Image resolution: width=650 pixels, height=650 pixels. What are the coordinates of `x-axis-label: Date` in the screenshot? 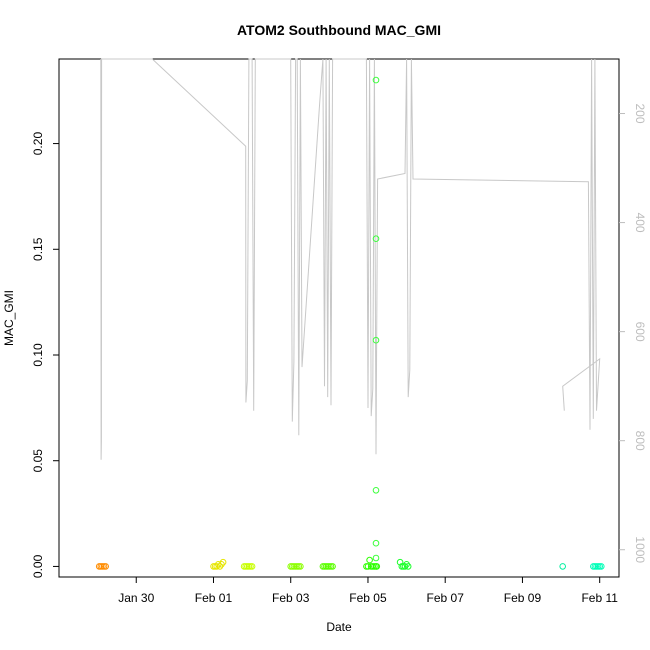 It's located at (339, 627).